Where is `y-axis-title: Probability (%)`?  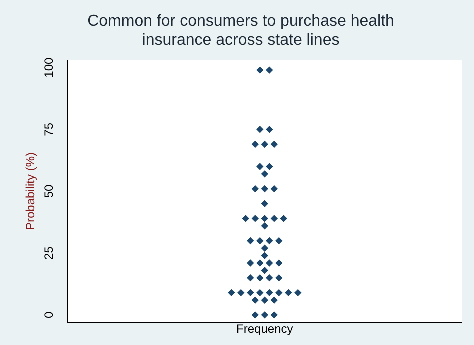
y-axis-title: Probability (%) is located at coordinates (31, 191).